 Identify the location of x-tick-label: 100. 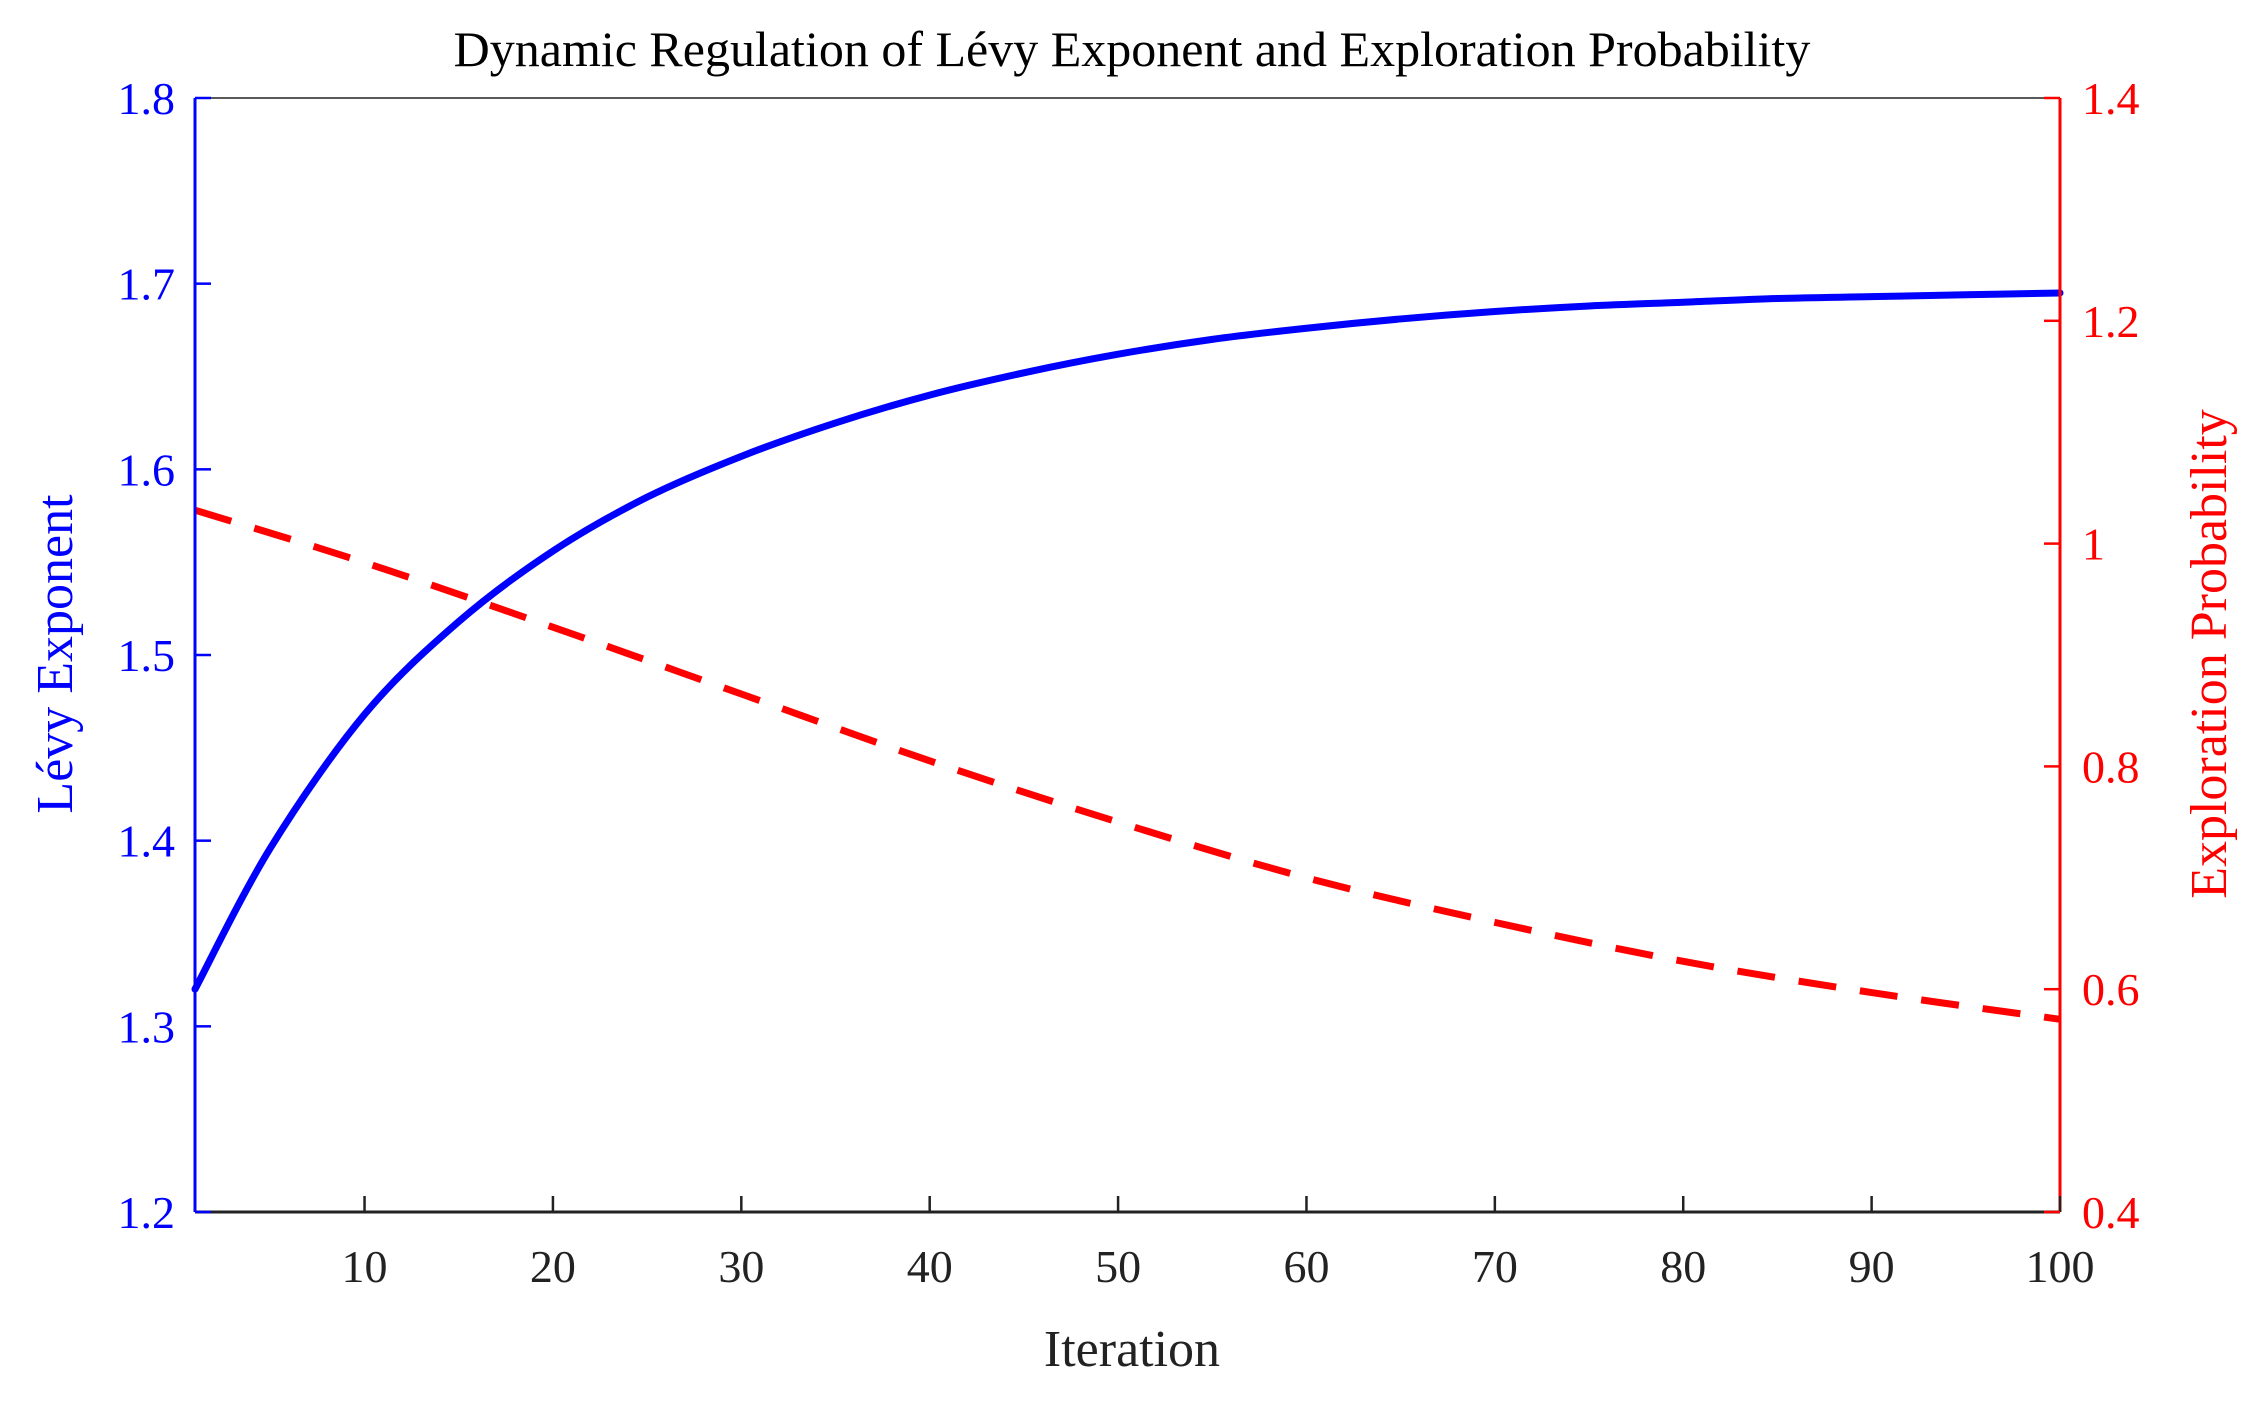
(2060, 1266).